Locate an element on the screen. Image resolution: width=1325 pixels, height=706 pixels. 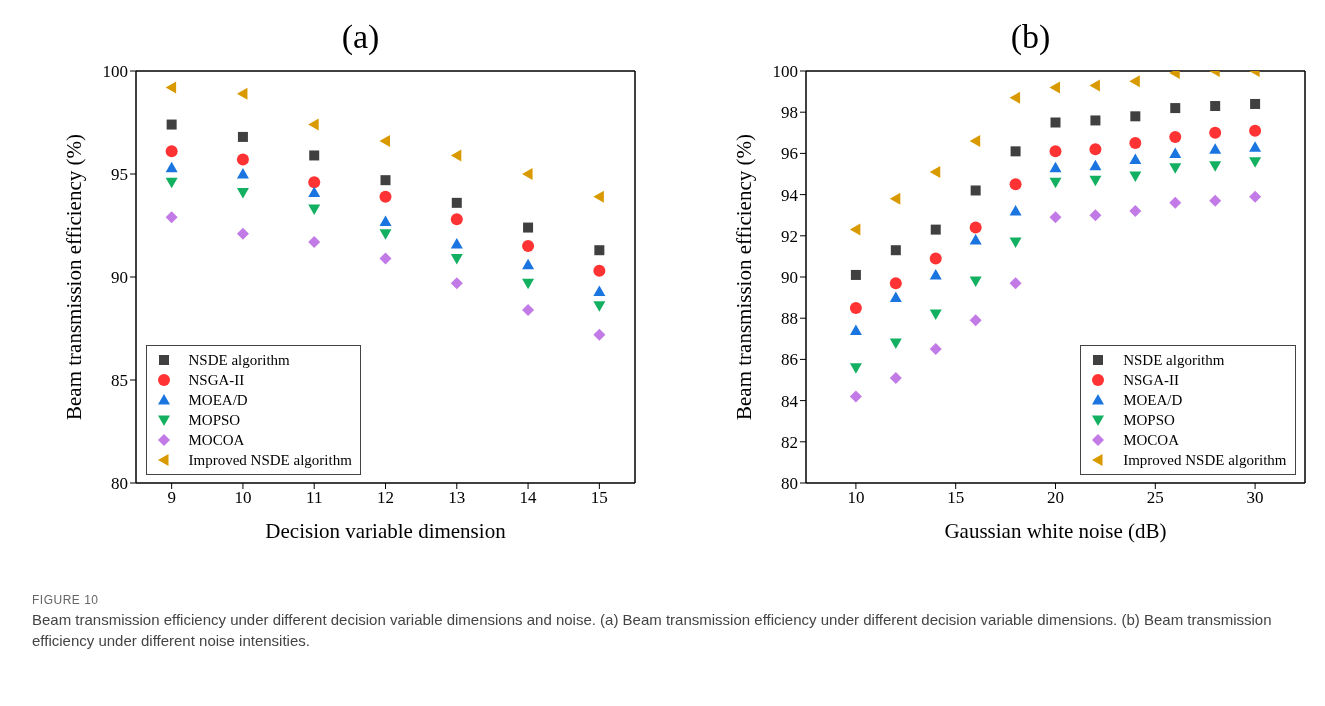
y-tick-label: 96 is located at coordinates (789, 154).